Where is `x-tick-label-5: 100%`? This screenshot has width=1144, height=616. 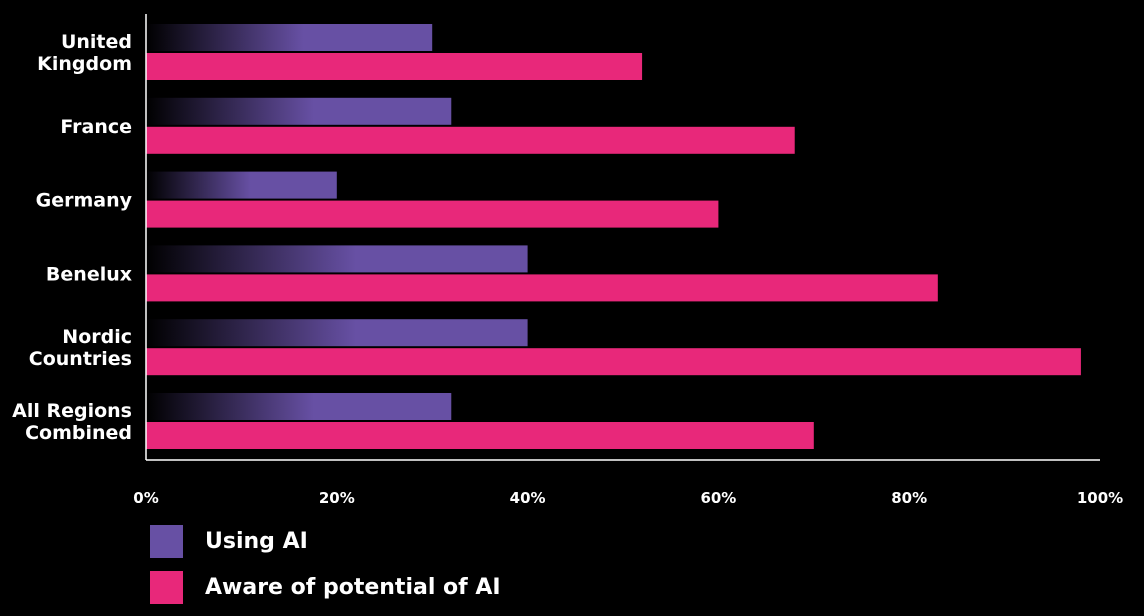
x-tick-label-5: 100% is located at coordinates (1100, 498).